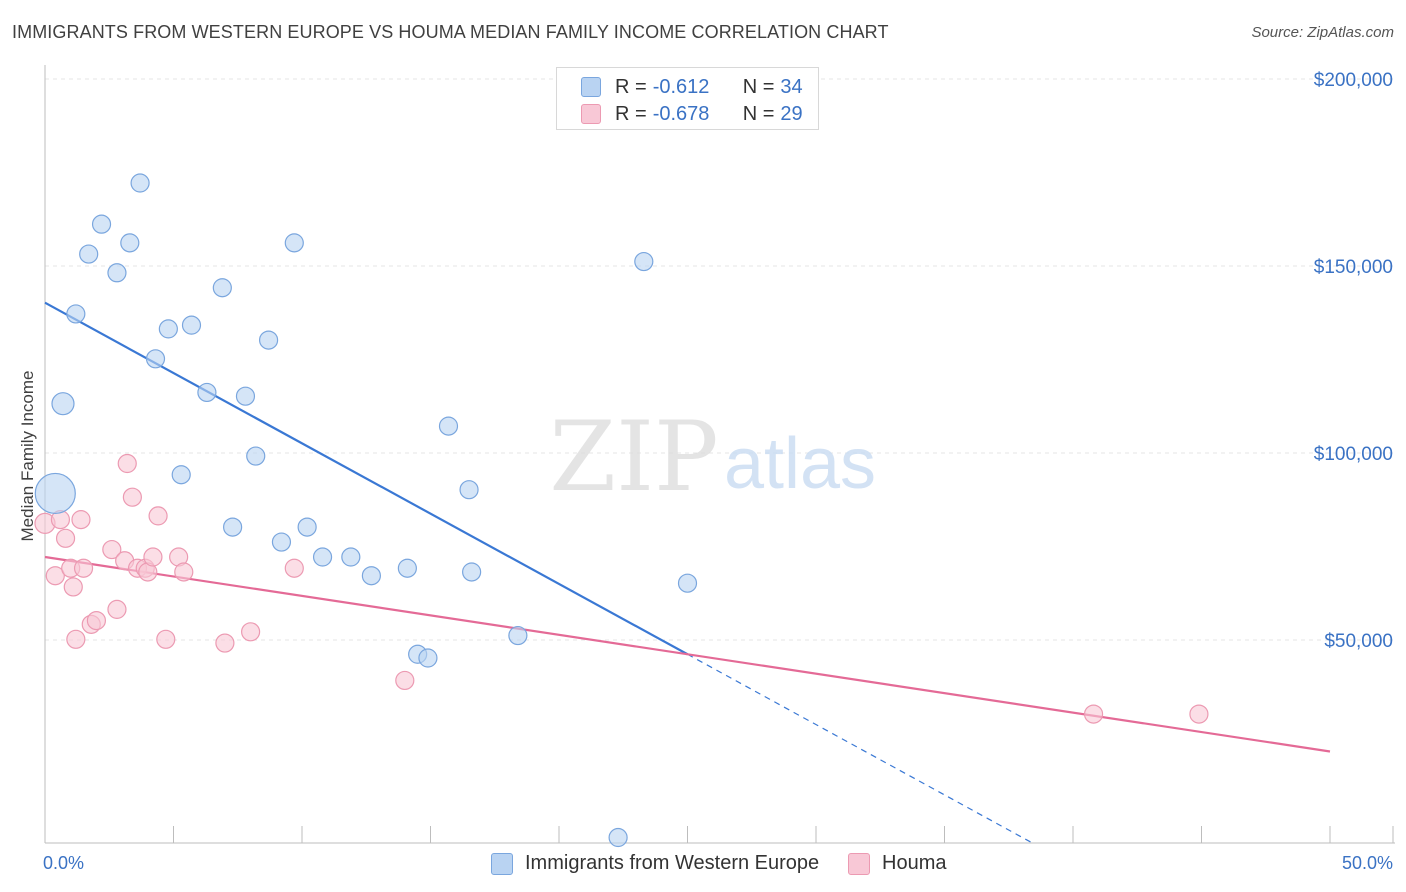 This screenshot has width=1406, height=892. What do you see at coordinates (591, 114) in the screenshot?
I see `legend-swatch-pink` at bounding box center [591, 114].